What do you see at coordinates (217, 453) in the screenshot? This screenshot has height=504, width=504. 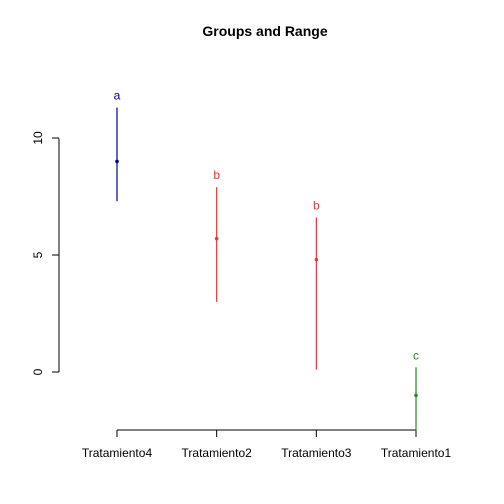 I see `x-tick-label: Tratamiento2` at bounding box center [217, 453].